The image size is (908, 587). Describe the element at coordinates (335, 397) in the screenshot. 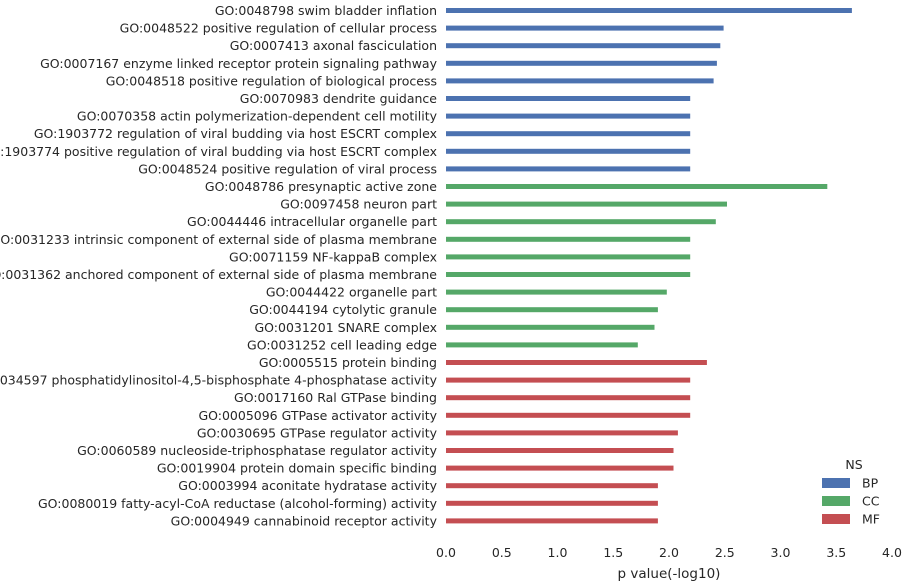

I see `y-tick-label: GO:0017160 Ral GTPase binding` at that location.